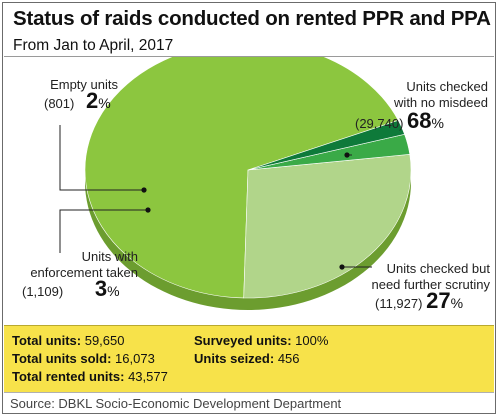 The width and height of the screenshot is (500, 418). I want to click on label-enforcement-value: (1,109) 3%, so click(71, 289).